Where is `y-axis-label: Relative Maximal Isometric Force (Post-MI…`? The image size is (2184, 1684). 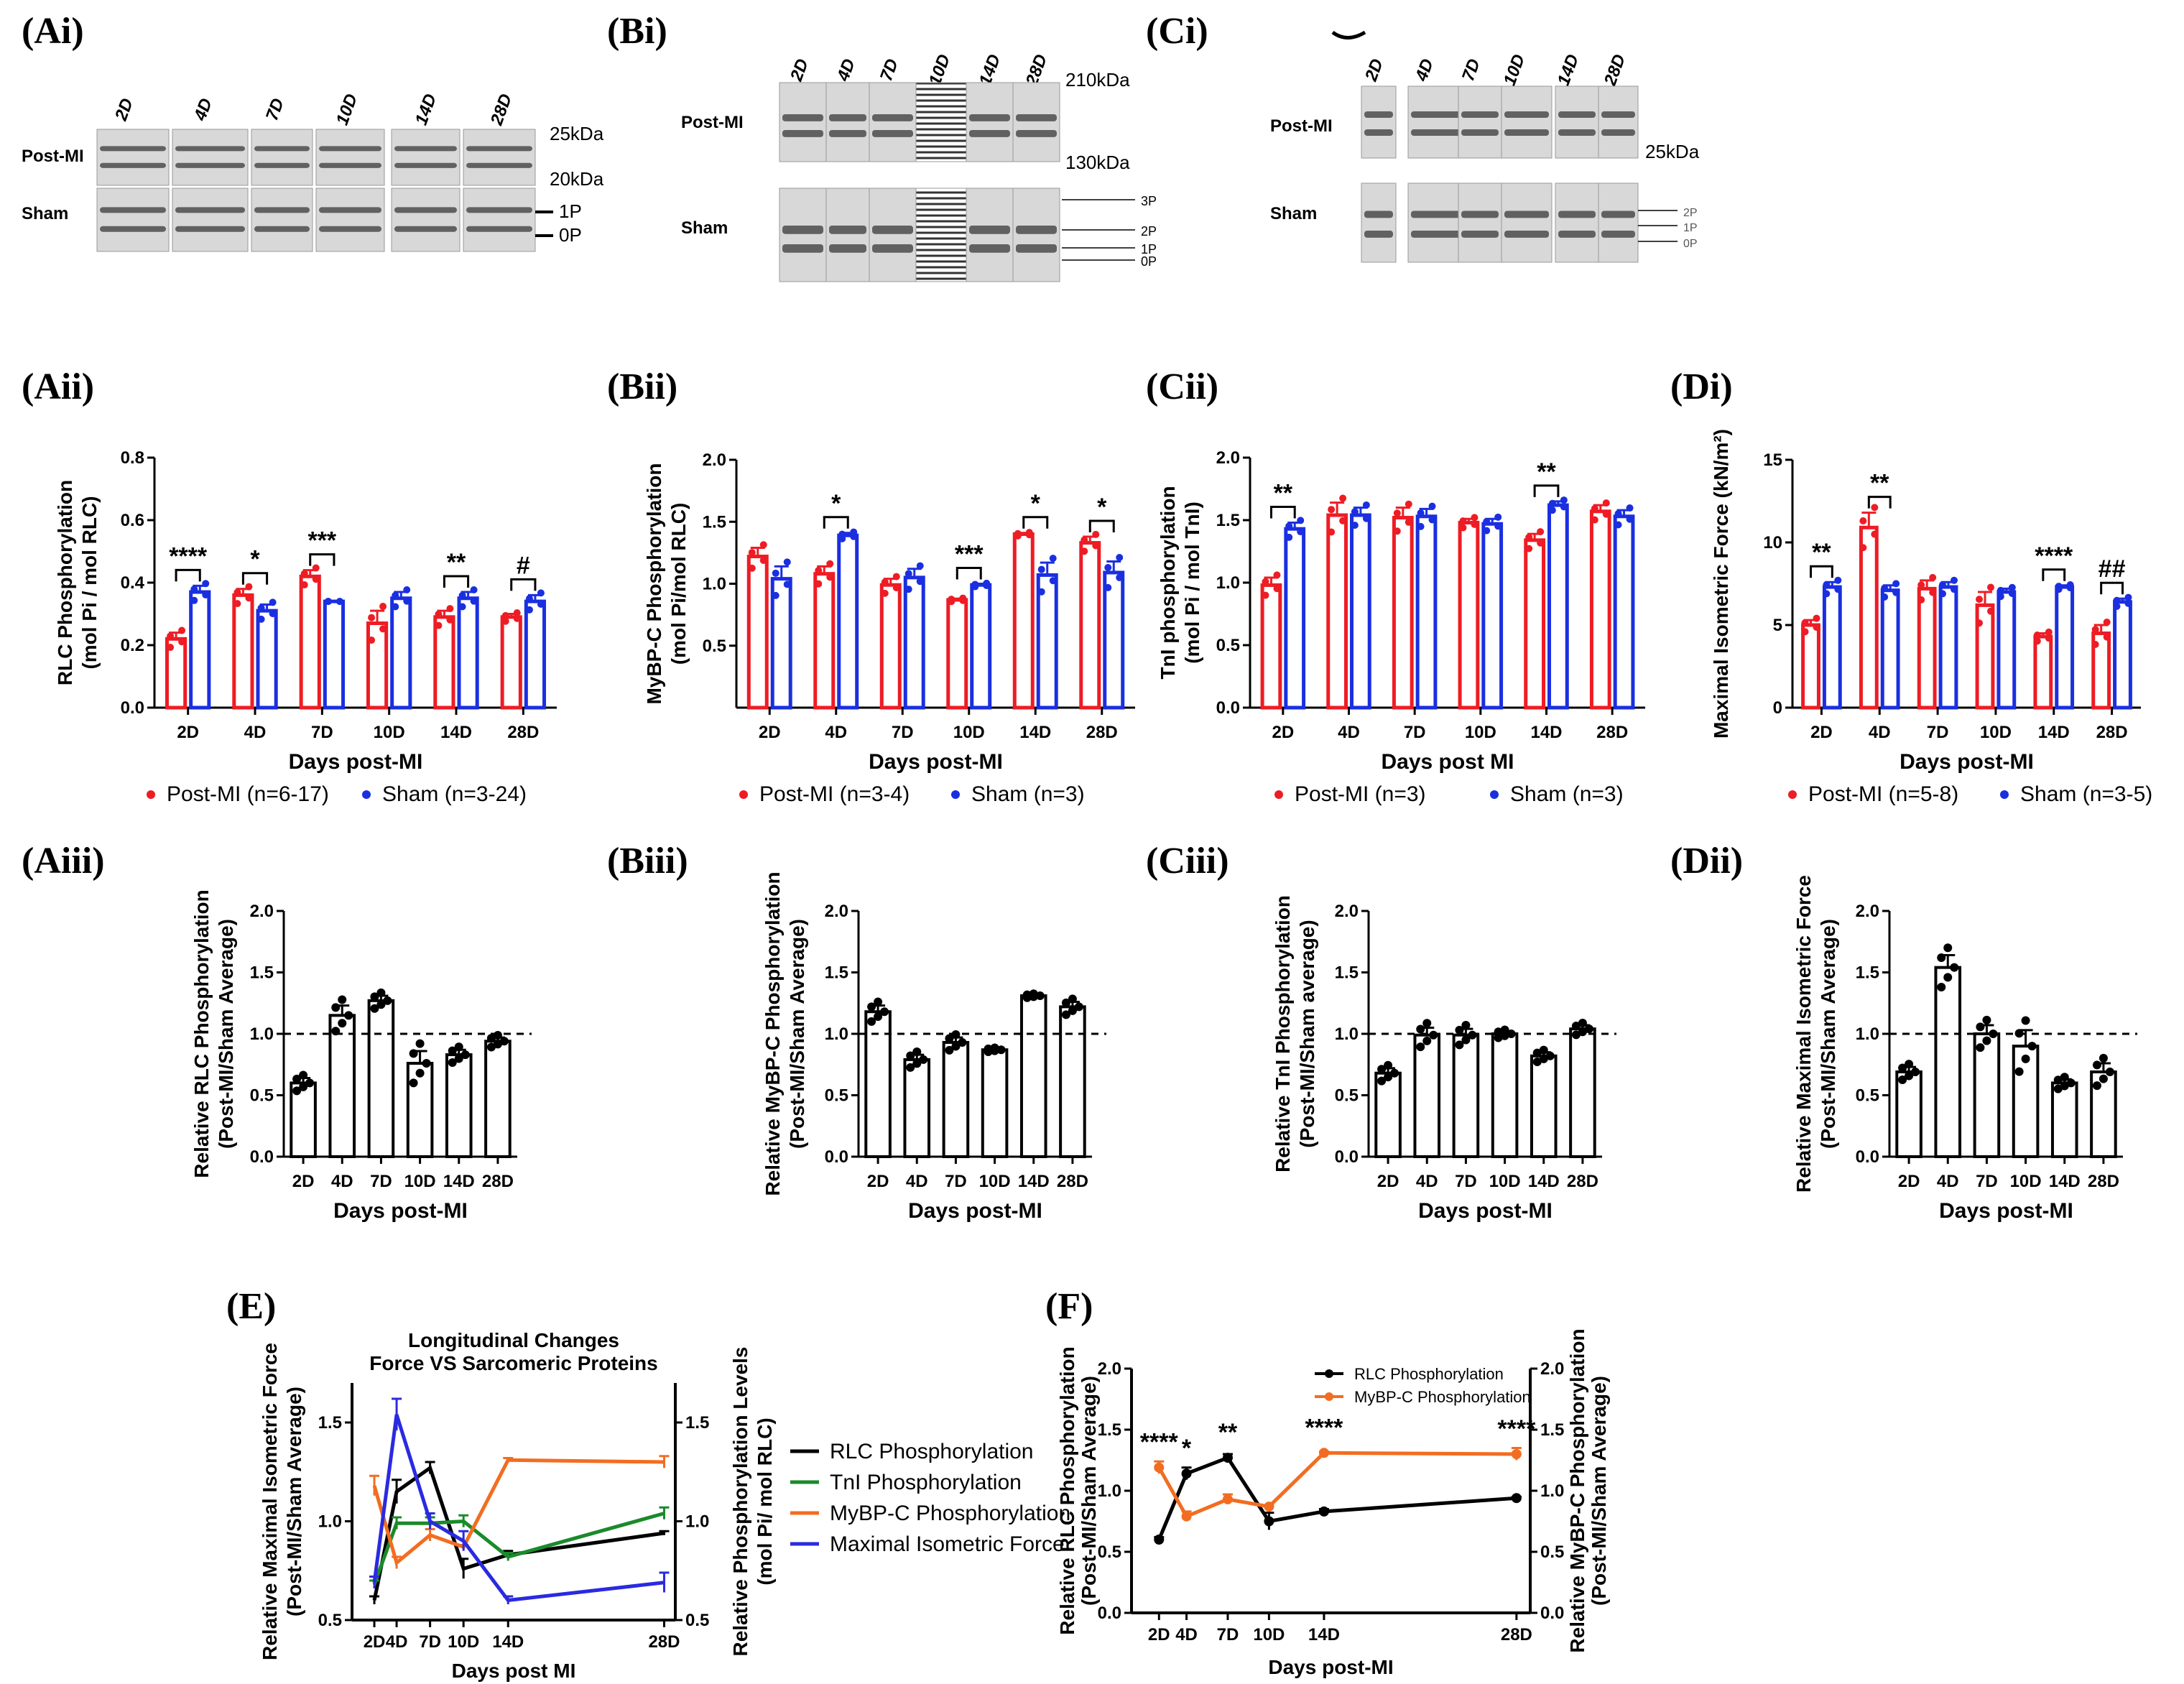 y-axis-label: Relative Maximal Isometric Force (Post-MI… is located at coordinates (282, 1502).